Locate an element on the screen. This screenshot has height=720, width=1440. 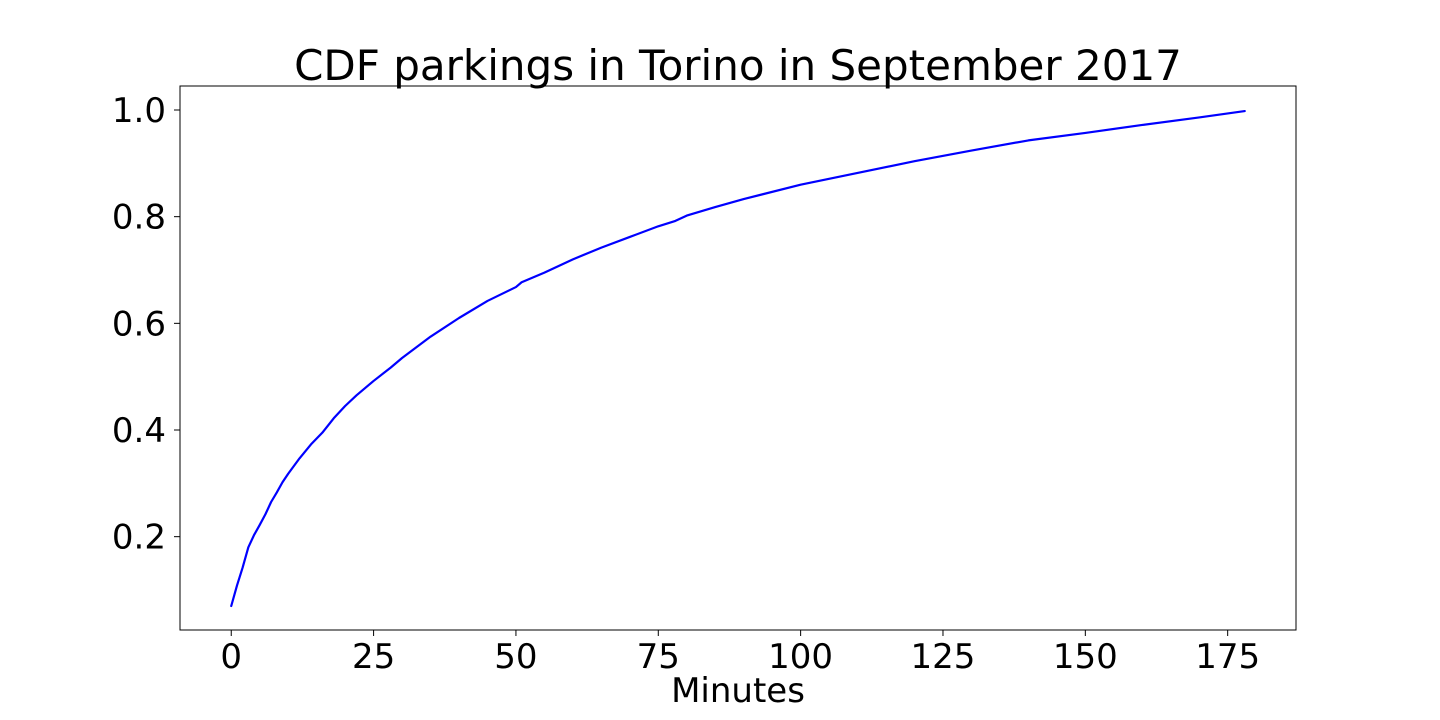
x-tick-label: 175 is located at coordinates (1227, 657).